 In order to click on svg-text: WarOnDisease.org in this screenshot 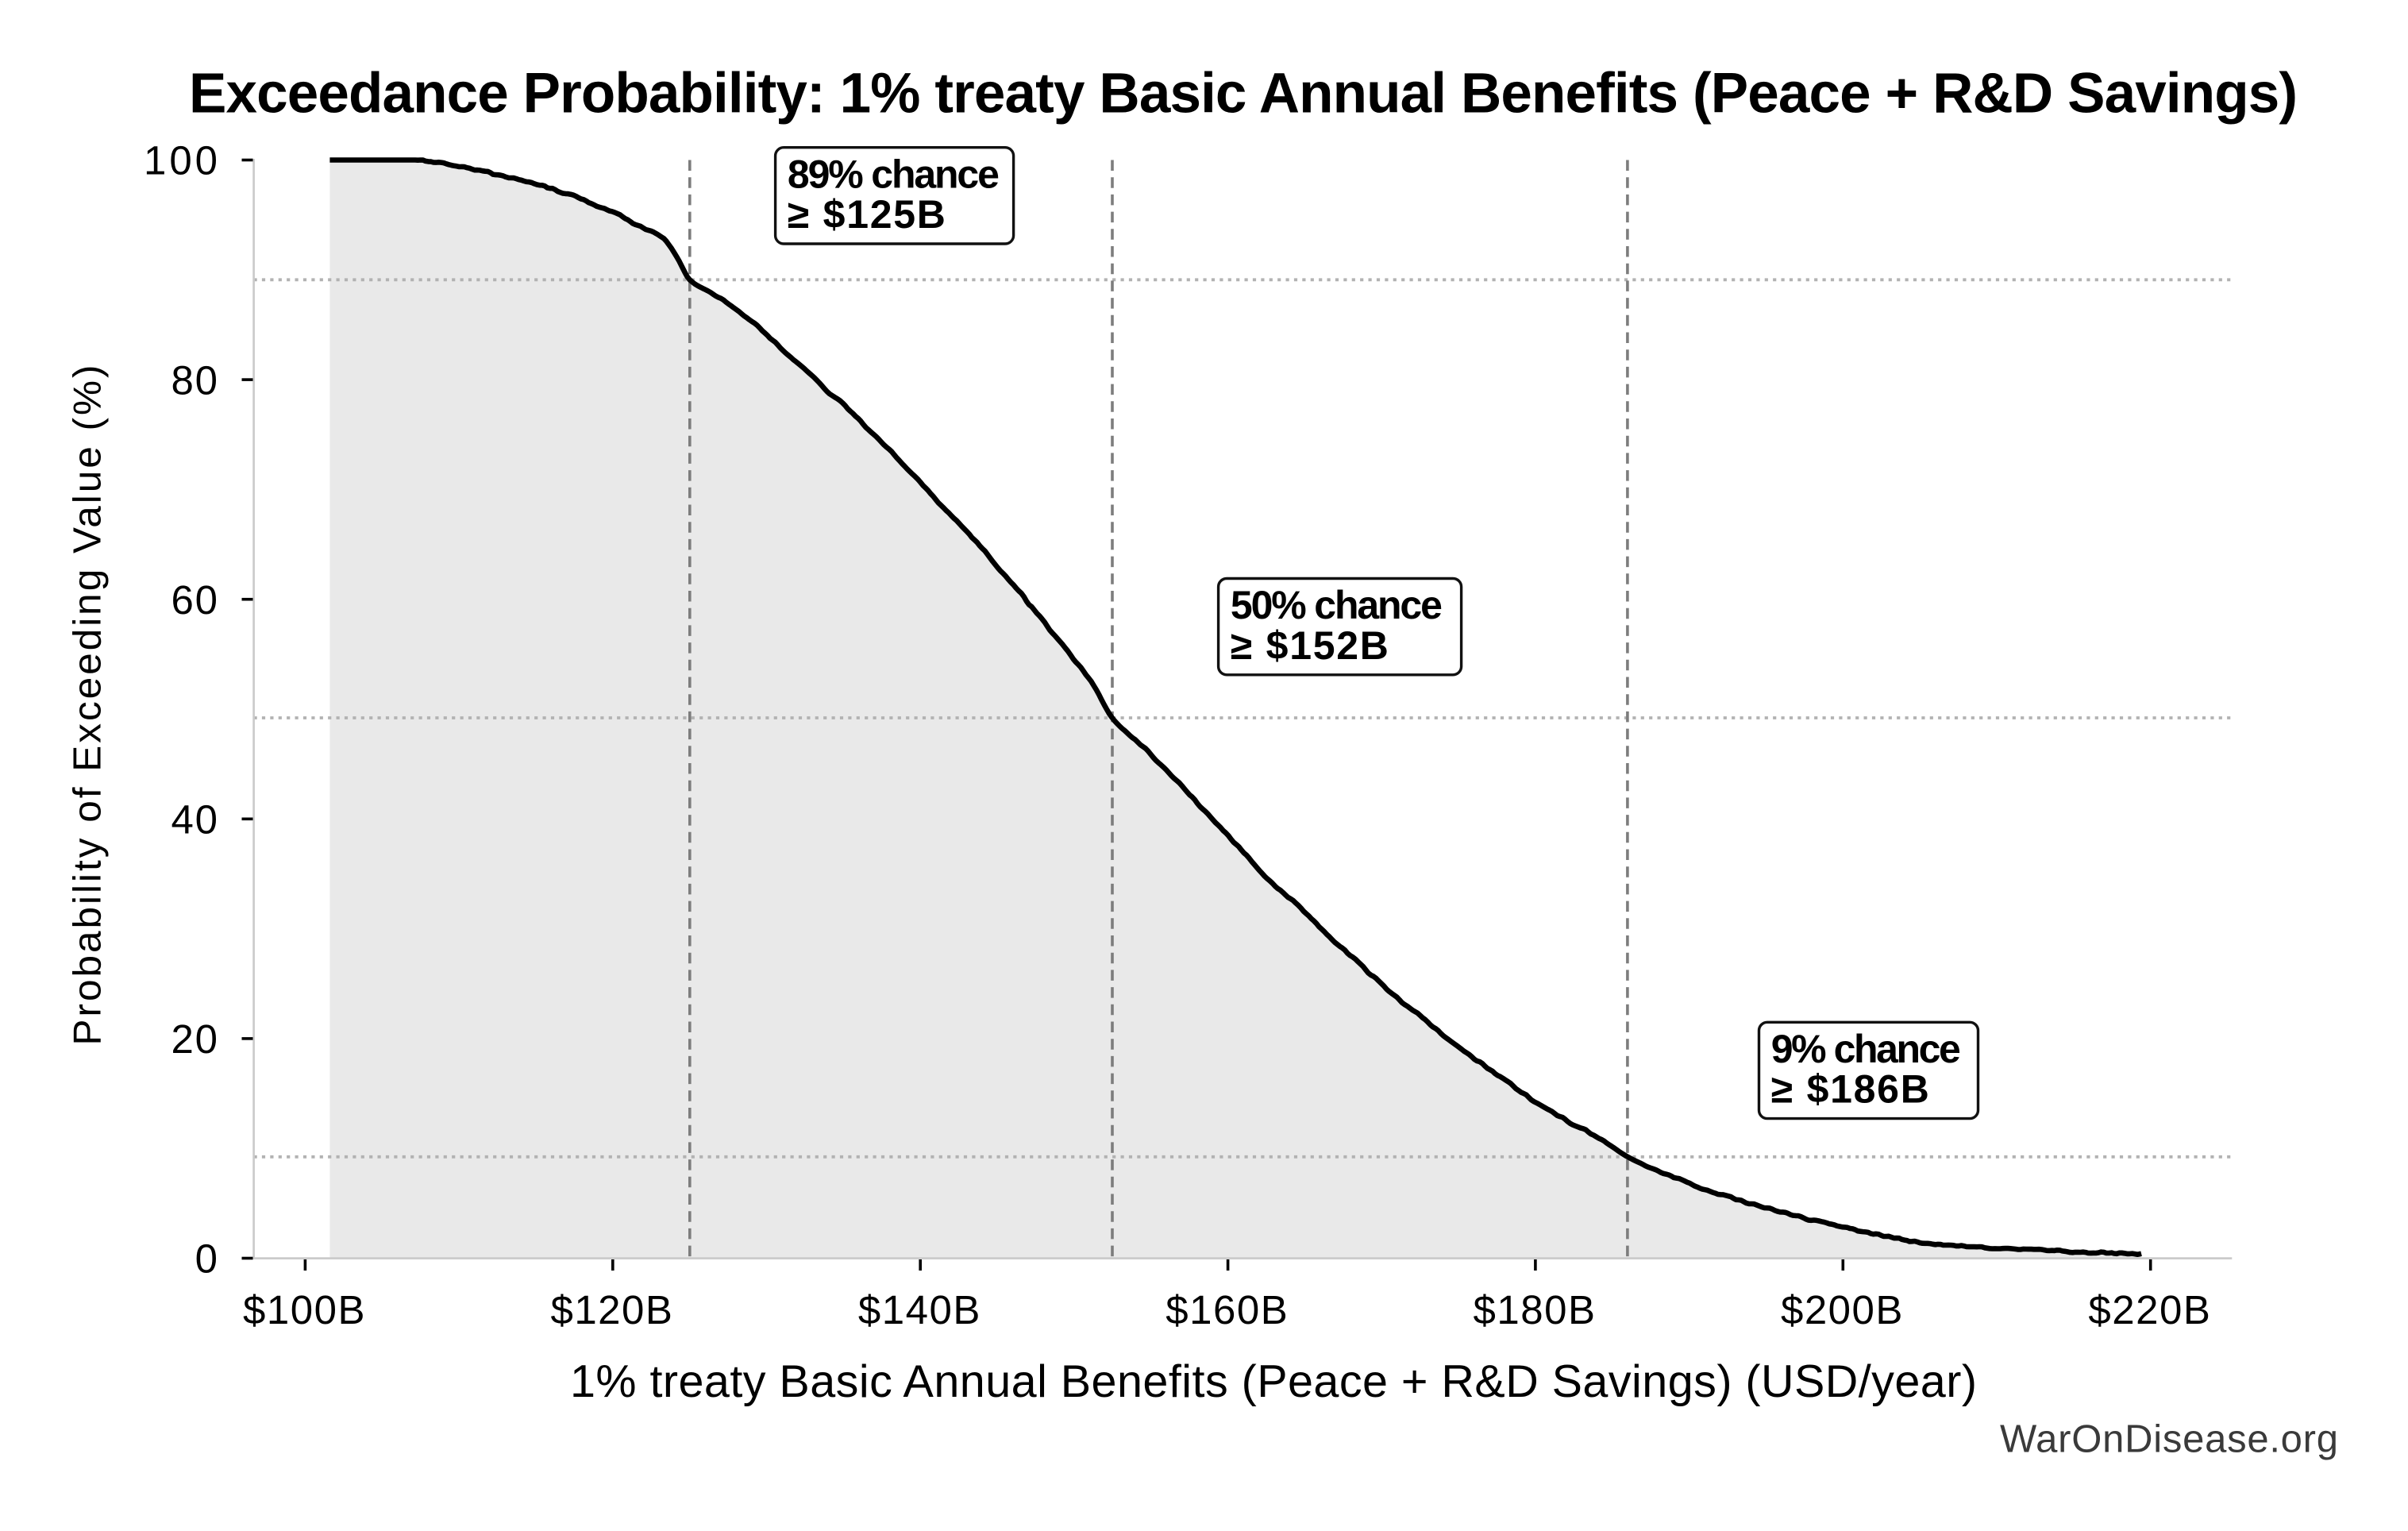, I will do `click(2169, 1439)`.